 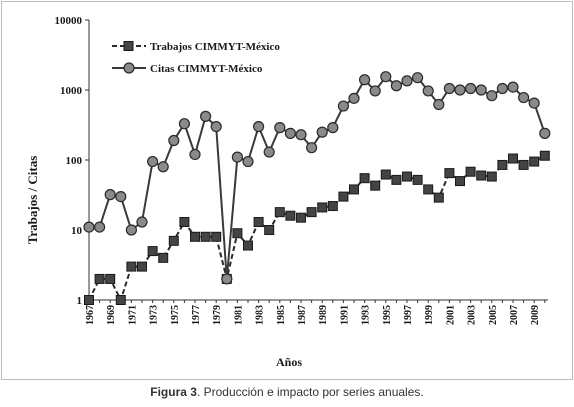 I want to click on x-tick-label: 1975, so click(x=175, y=315).